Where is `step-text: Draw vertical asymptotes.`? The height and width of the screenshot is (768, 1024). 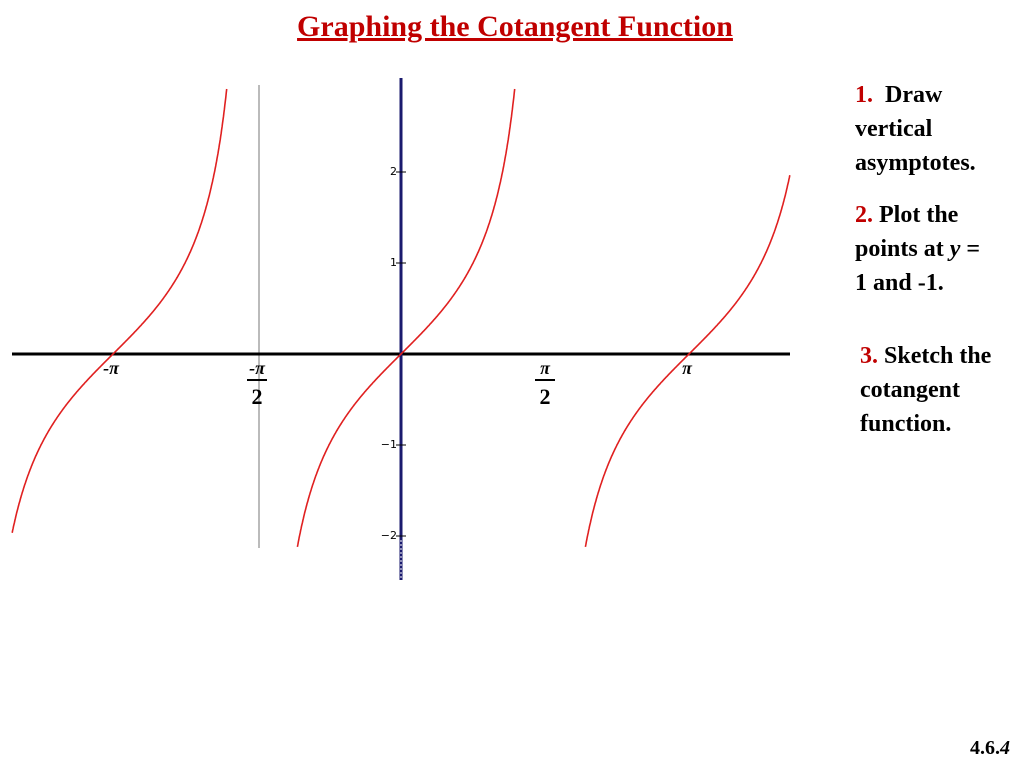 step-text: Draw vertical asymptotes. is located at coordinates (915, 129).